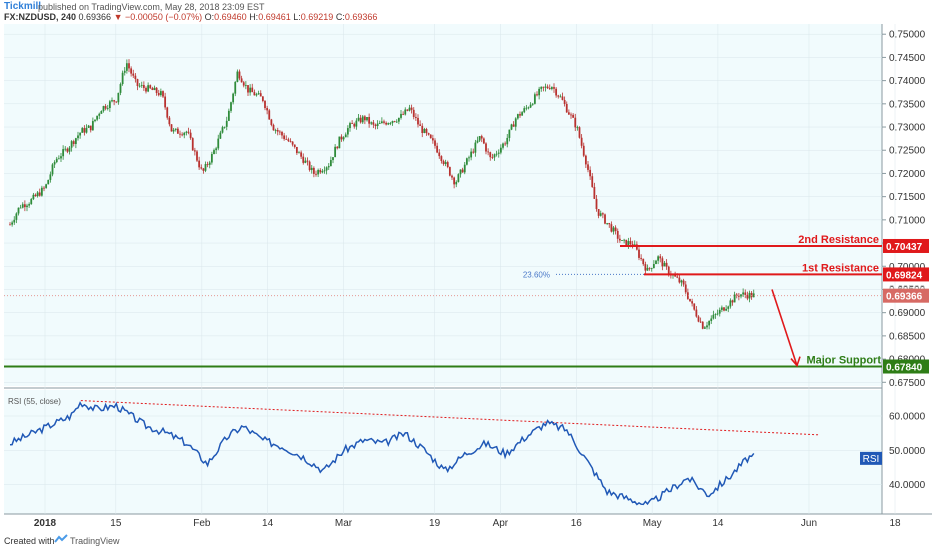 The width and height of the screenshot is (932, 550). Describe the element at coordinates (230, 17) in the screenshot. I see `ohlc-open: 0.69460` at that location.